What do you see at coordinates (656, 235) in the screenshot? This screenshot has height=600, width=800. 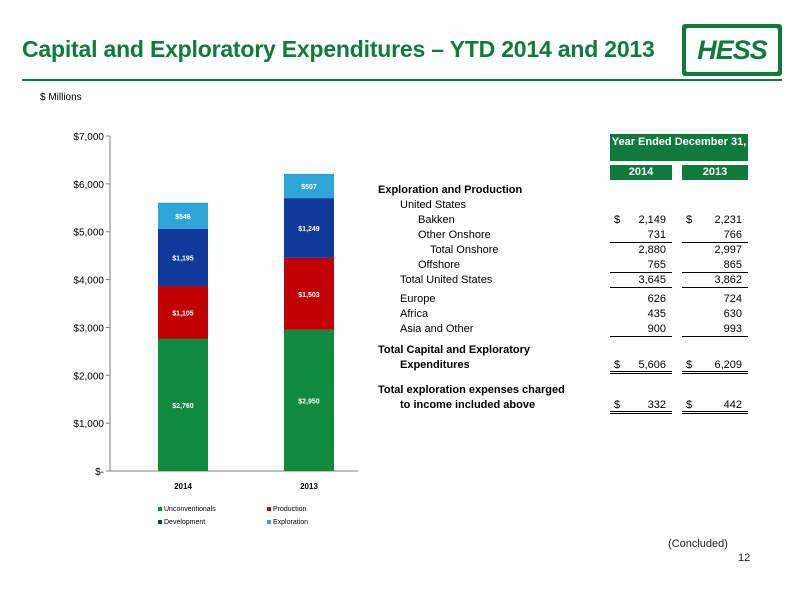 I see `value-number: 731` at bounding box center [656, 235].